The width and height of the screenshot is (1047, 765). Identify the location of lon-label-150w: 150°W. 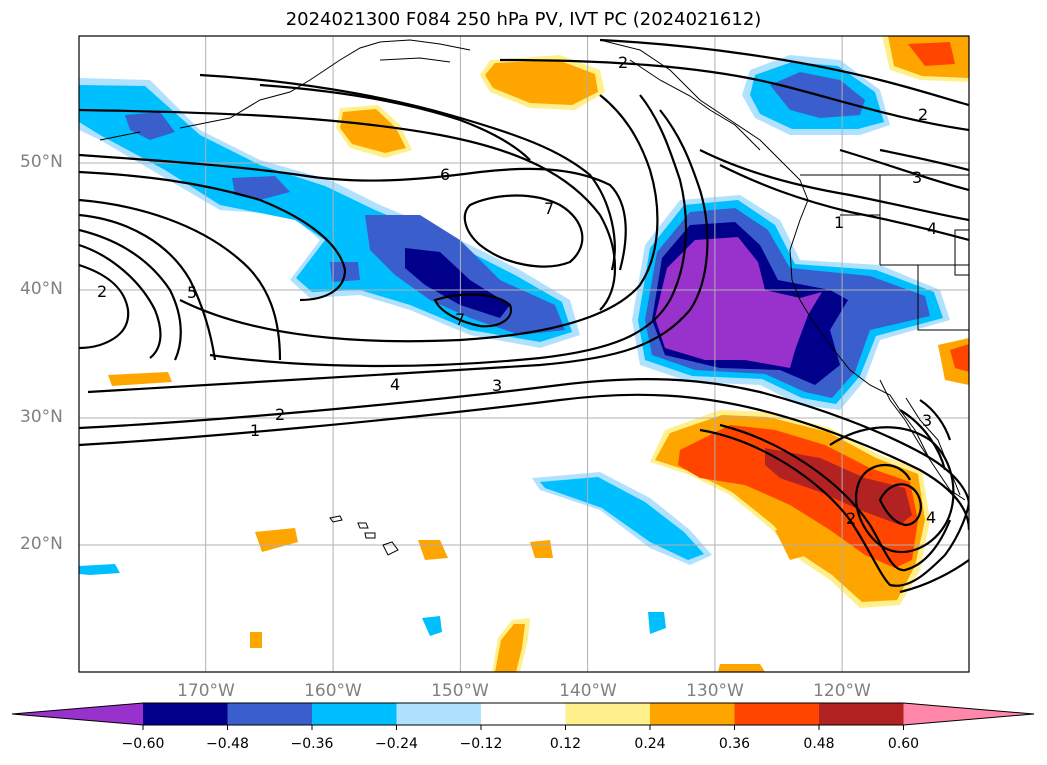
(460, 691).